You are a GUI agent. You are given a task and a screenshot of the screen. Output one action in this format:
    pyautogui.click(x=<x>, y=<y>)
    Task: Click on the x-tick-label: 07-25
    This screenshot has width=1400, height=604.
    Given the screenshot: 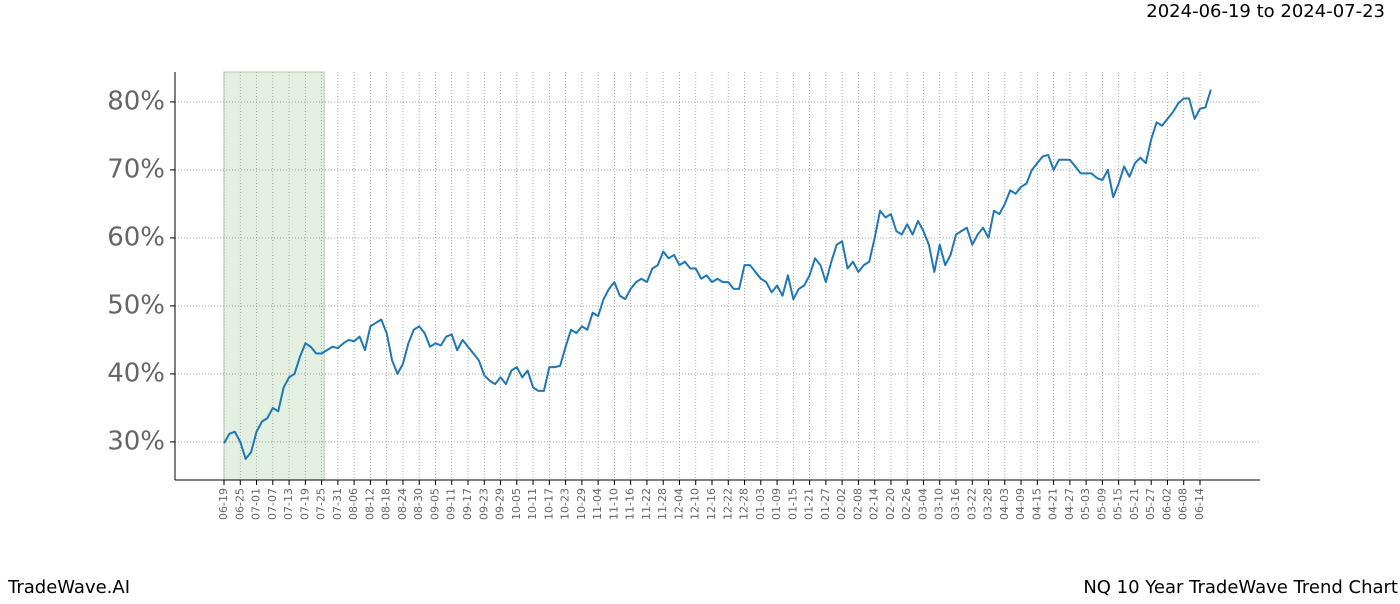 What is the action you would take?
    pyautogui.click(x=321, y=504)
    